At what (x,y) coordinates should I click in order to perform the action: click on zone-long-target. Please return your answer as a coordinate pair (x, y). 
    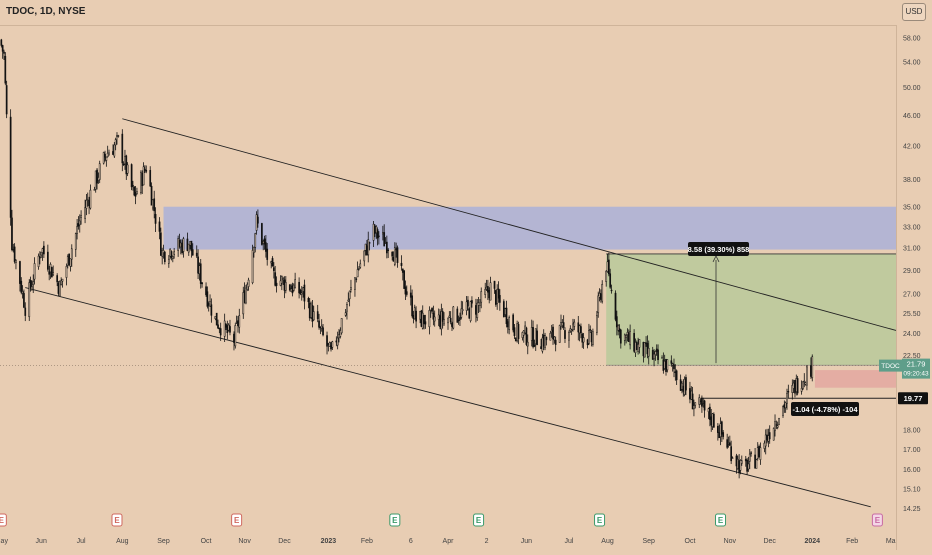
    Looking at the image, I should click on (751, 309).